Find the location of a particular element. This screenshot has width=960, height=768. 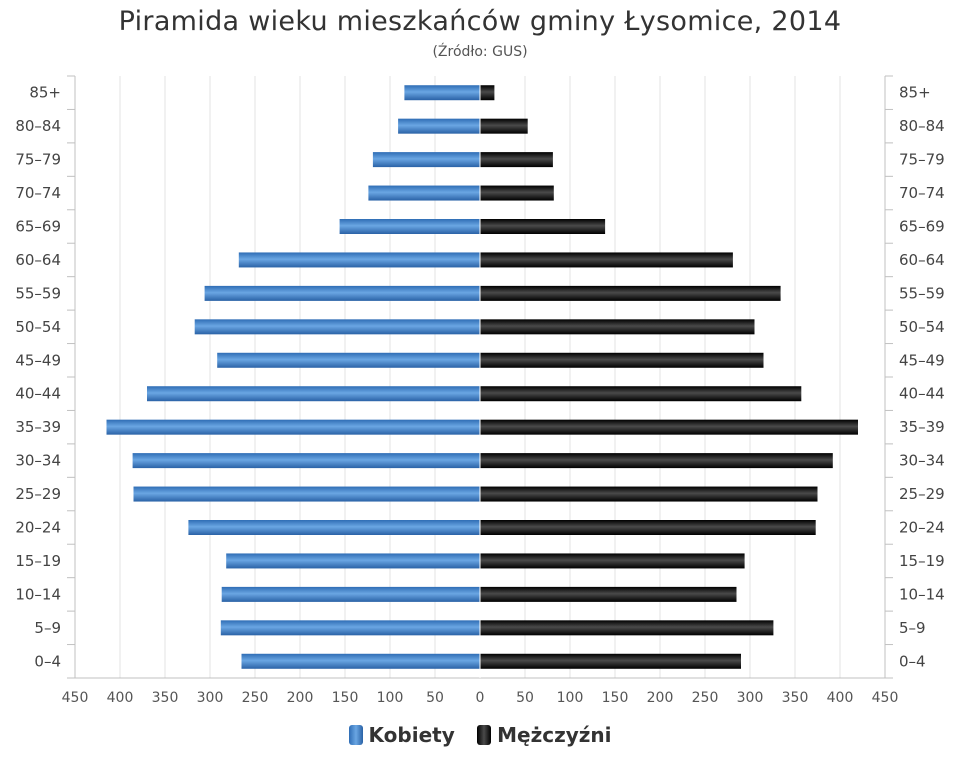

y-category-label-right: 30–34 is located at coordinates (922, 461).